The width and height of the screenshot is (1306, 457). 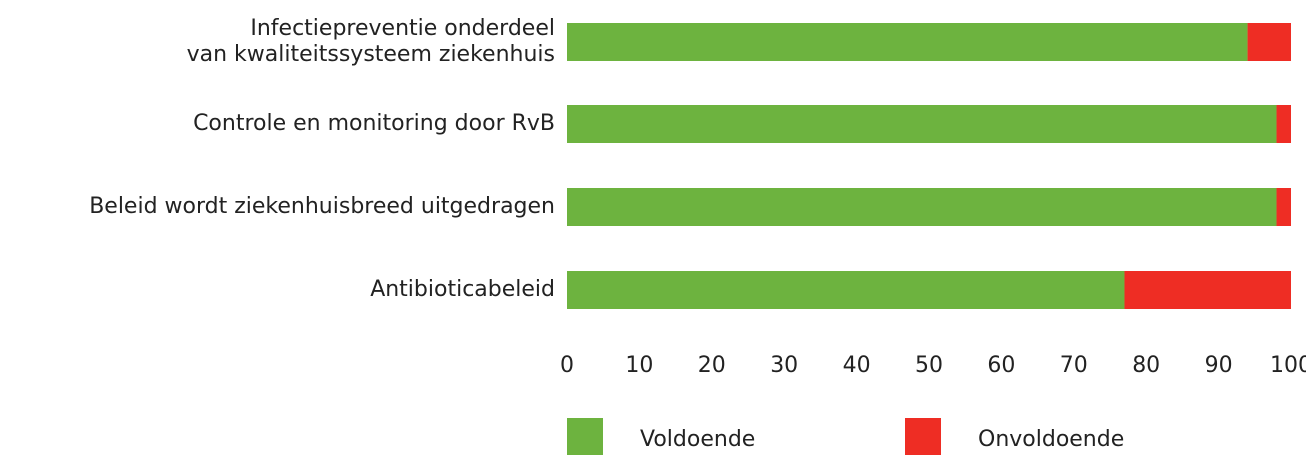 What do you see at coordinates (712, 365) in the screenshot?
I see `x-tick-label: 20` at bounding box center [712, 365].